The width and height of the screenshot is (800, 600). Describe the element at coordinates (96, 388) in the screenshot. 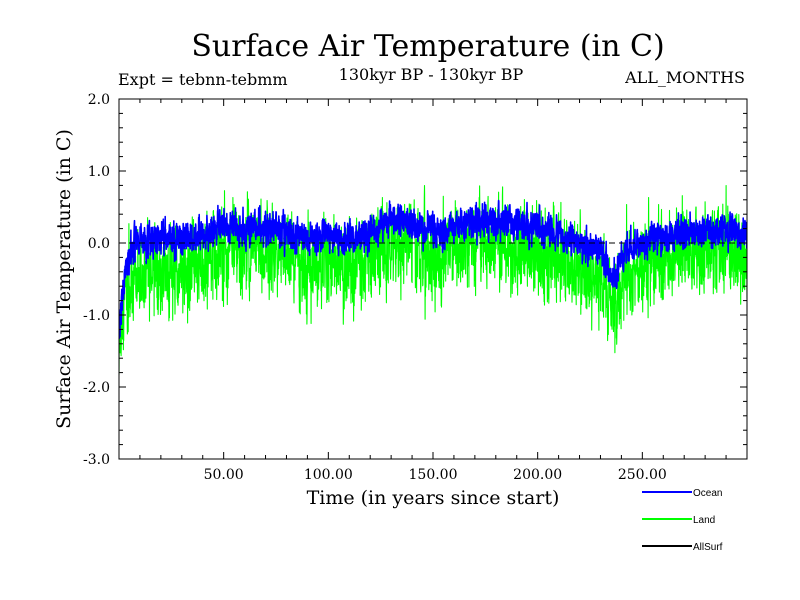

I see `y-tick-label: -2.0` at that location.